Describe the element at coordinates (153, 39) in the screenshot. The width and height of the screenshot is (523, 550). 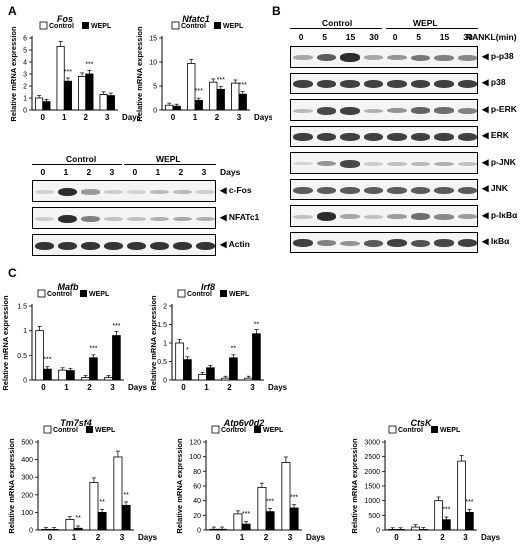
I see `y-tick-label: 15` at that location.